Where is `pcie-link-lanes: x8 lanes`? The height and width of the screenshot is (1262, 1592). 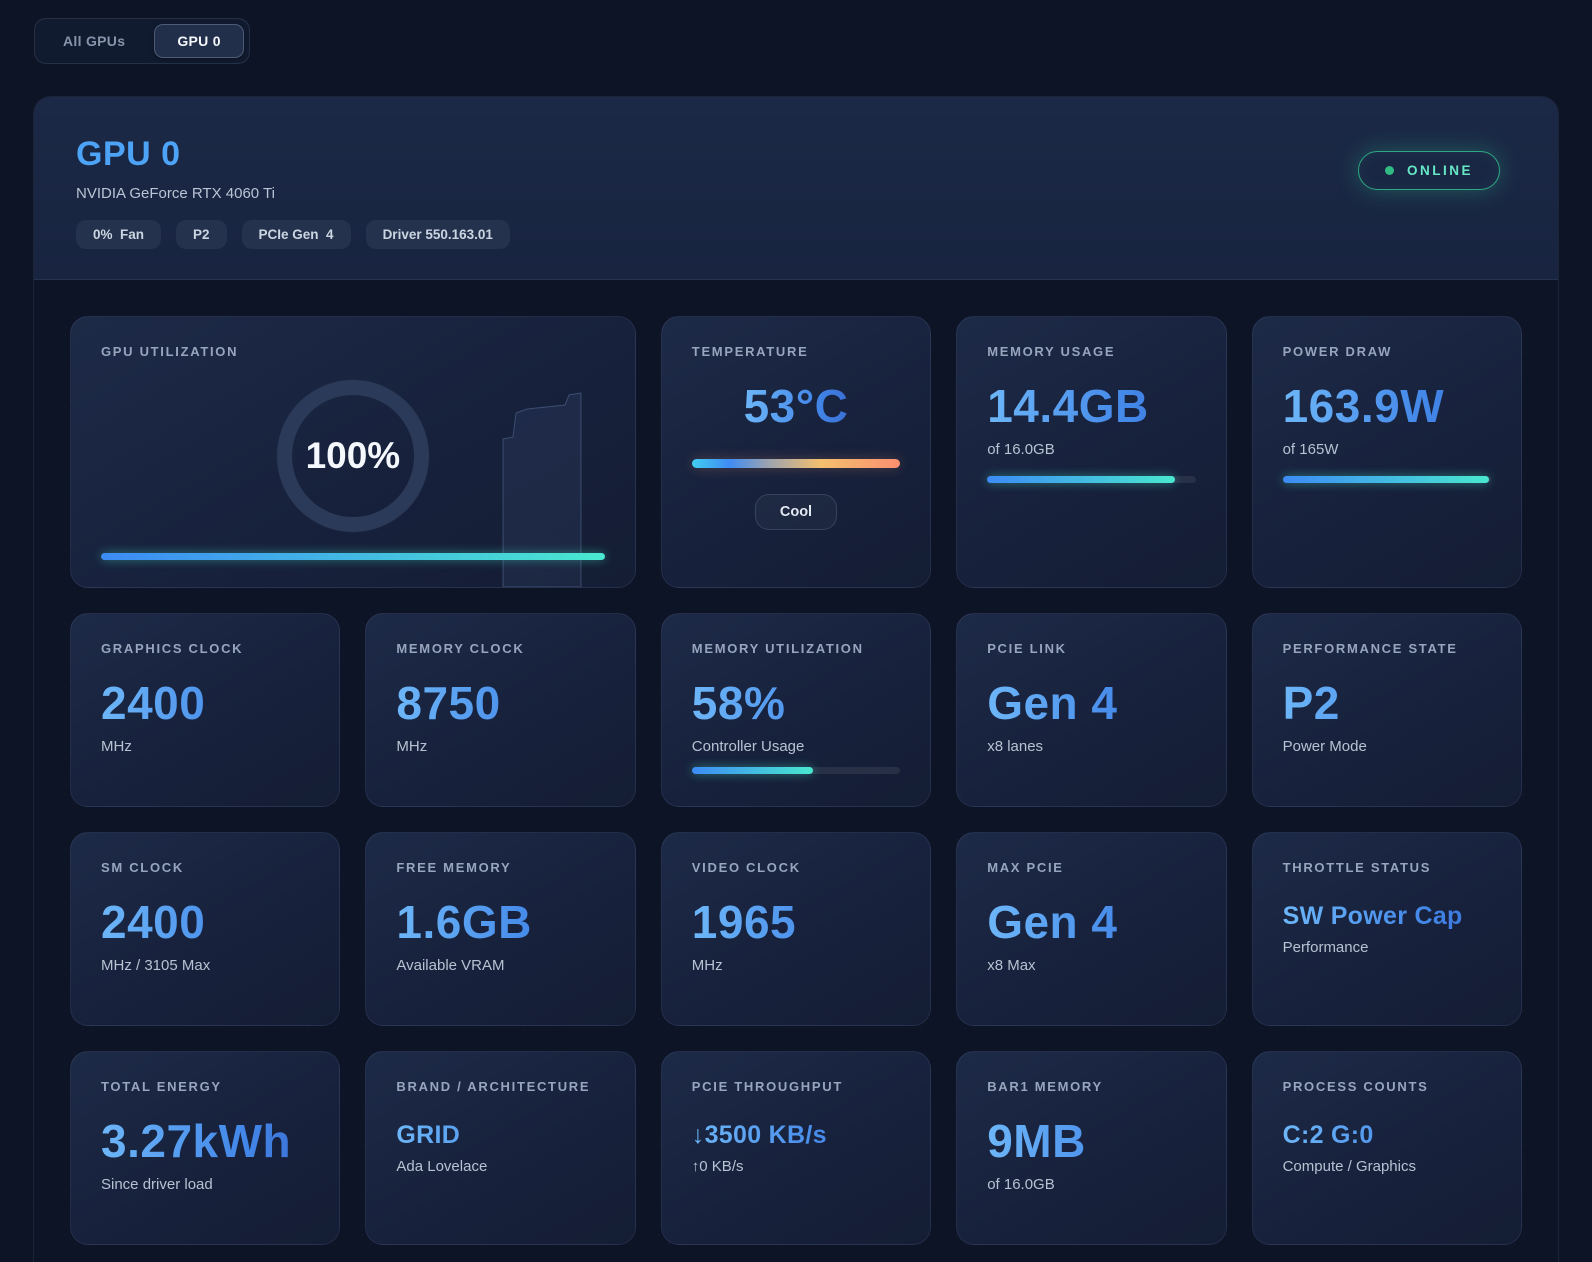
pcie-link-lanes: x8 lanes is located at coordinates (1015, 746).